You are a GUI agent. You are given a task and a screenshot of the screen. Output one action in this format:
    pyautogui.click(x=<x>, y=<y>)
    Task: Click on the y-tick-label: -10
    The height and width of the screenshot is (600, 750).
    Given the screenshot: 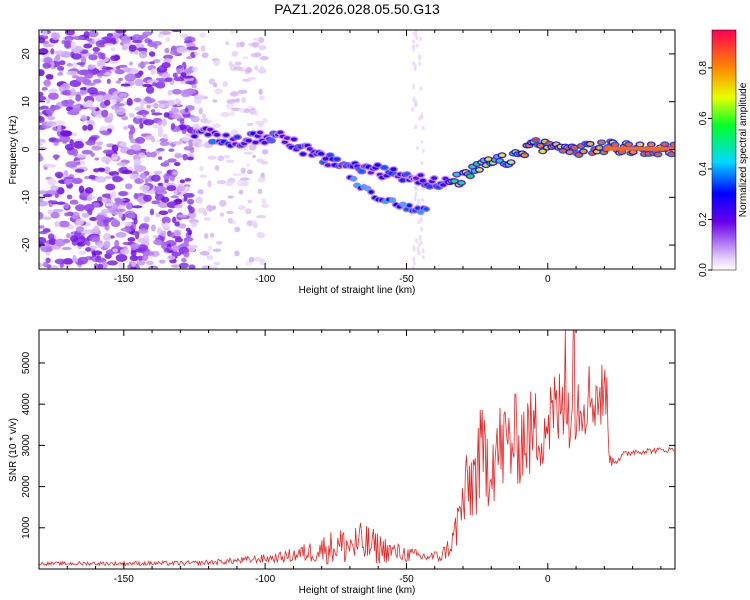 What is the action you would take?
    pyautogui.click(x=26, y=197)
    